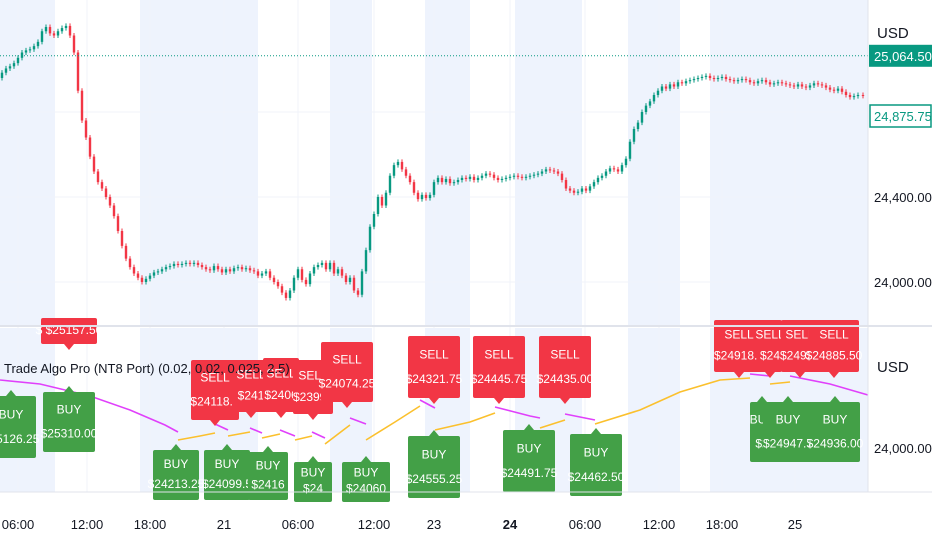 The height and width of the screenshot is (555, 932). I want to click on buy-signal-label: BUY $24, so click(313, 479).